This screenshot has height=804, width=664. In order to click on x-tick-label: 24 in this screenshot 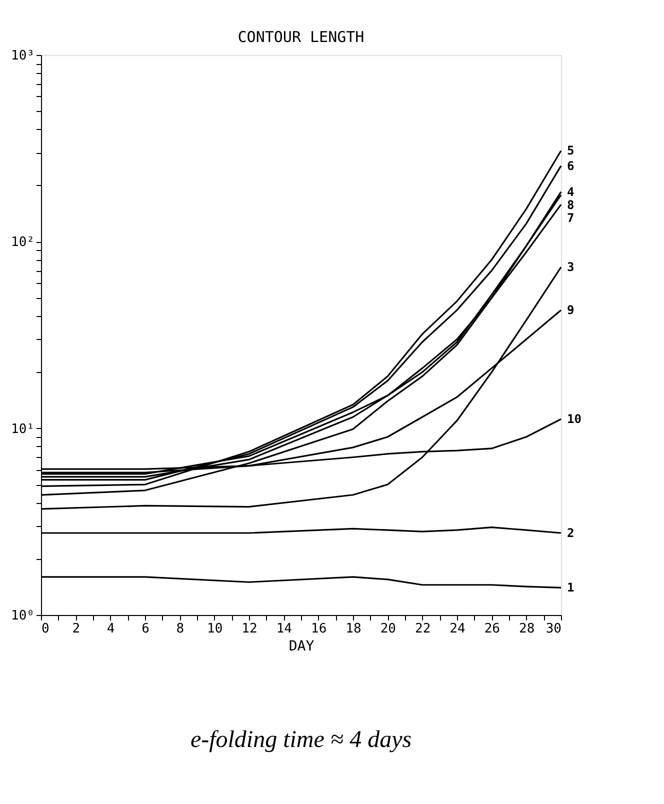, I will do `click(458, 629)`.